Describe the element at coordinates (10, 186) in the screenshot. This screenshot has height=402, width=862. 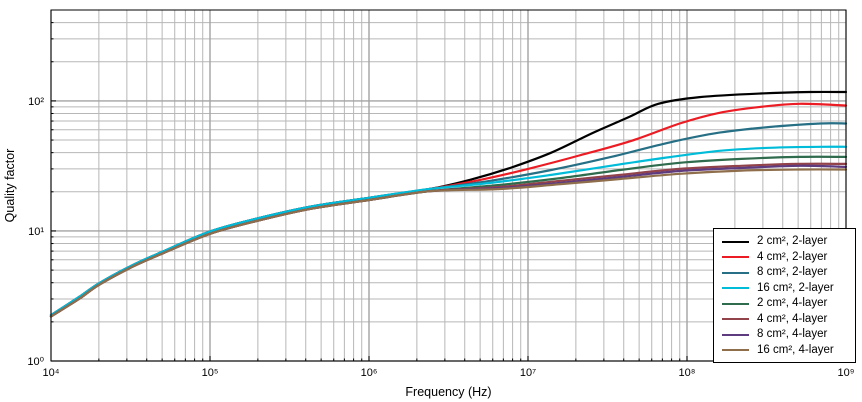
I see `y-axis-label: Quality factor` at that location.